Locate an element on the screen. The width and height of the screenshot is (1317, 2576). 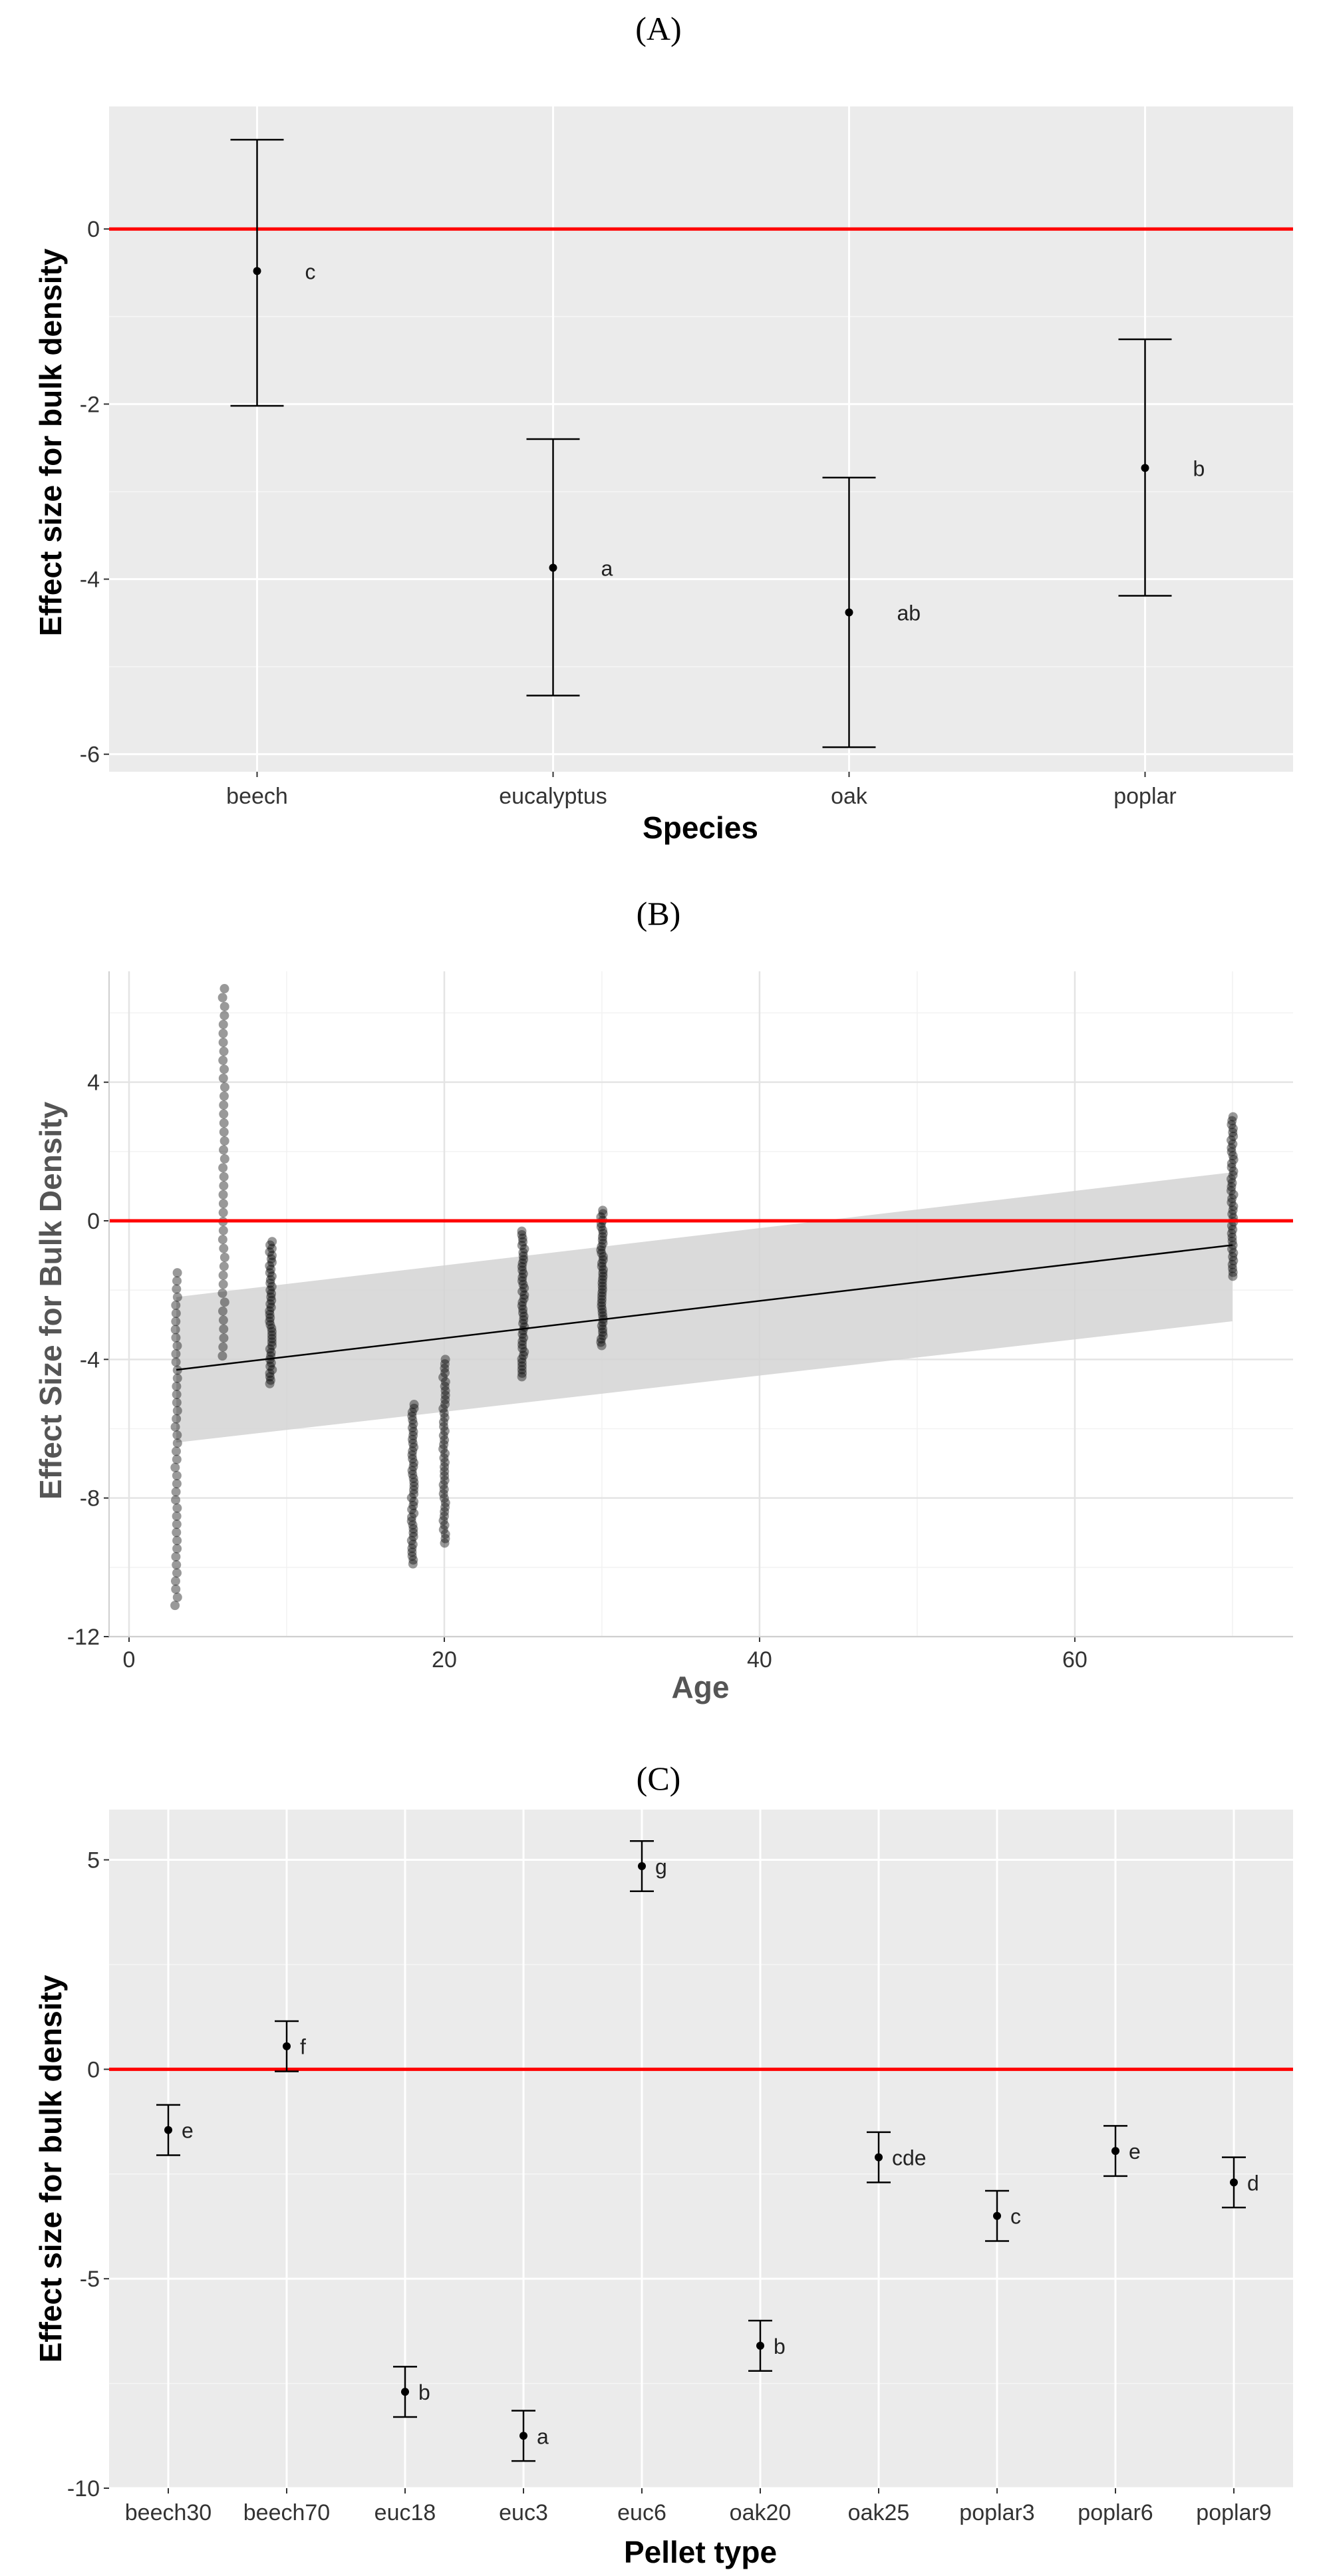
panel-b-x-tick-label: 60 is located at coordinates (1075, 1660).